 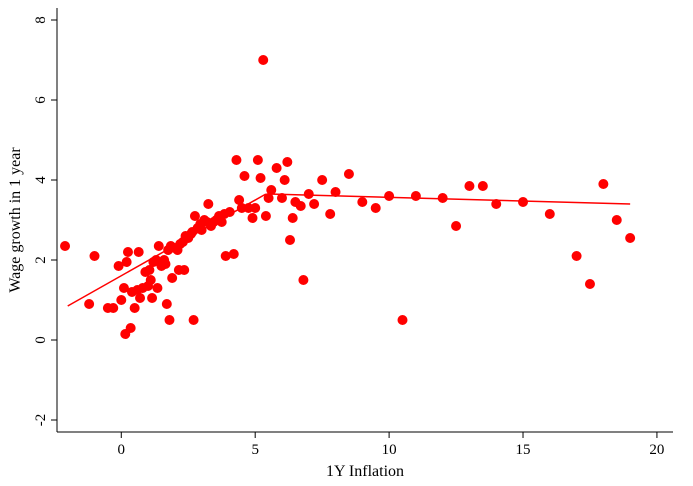 What do you see at coordinates (41, 20) in the screenshot?
I see `y-tick-label: 8` at bounding box center [41, 20].